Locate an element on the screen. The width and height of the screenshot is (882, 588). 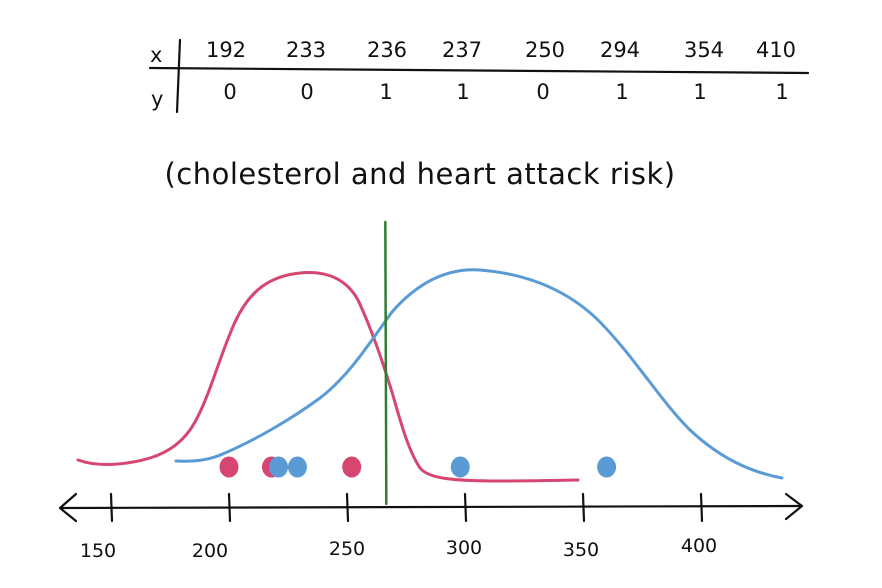
table-x-cell: 233 is located at coordinates (306, 50).